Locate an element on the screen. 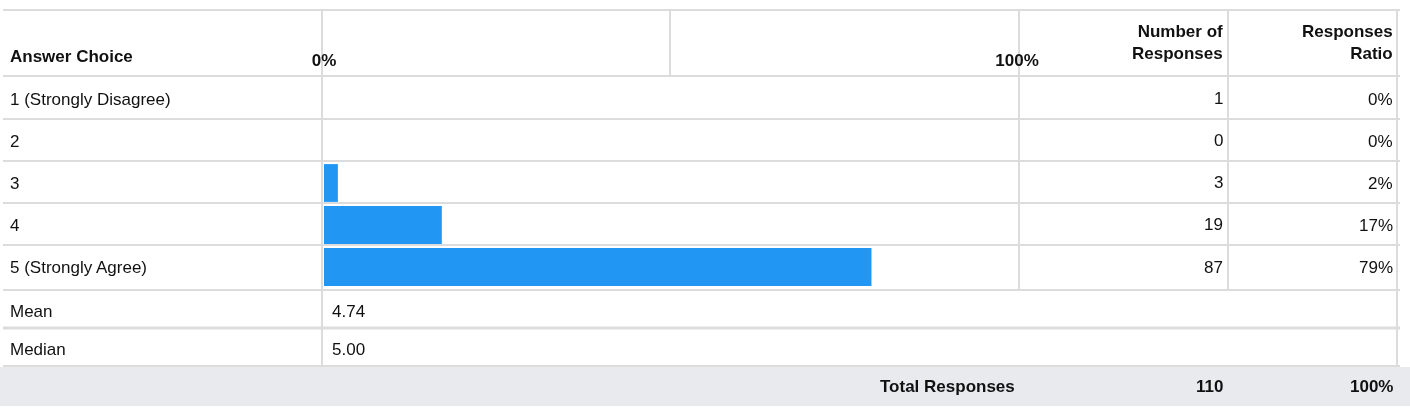 This screenshot has width=1410, height=416. y-tick-label: 2 is located at coordinates (15, 141).